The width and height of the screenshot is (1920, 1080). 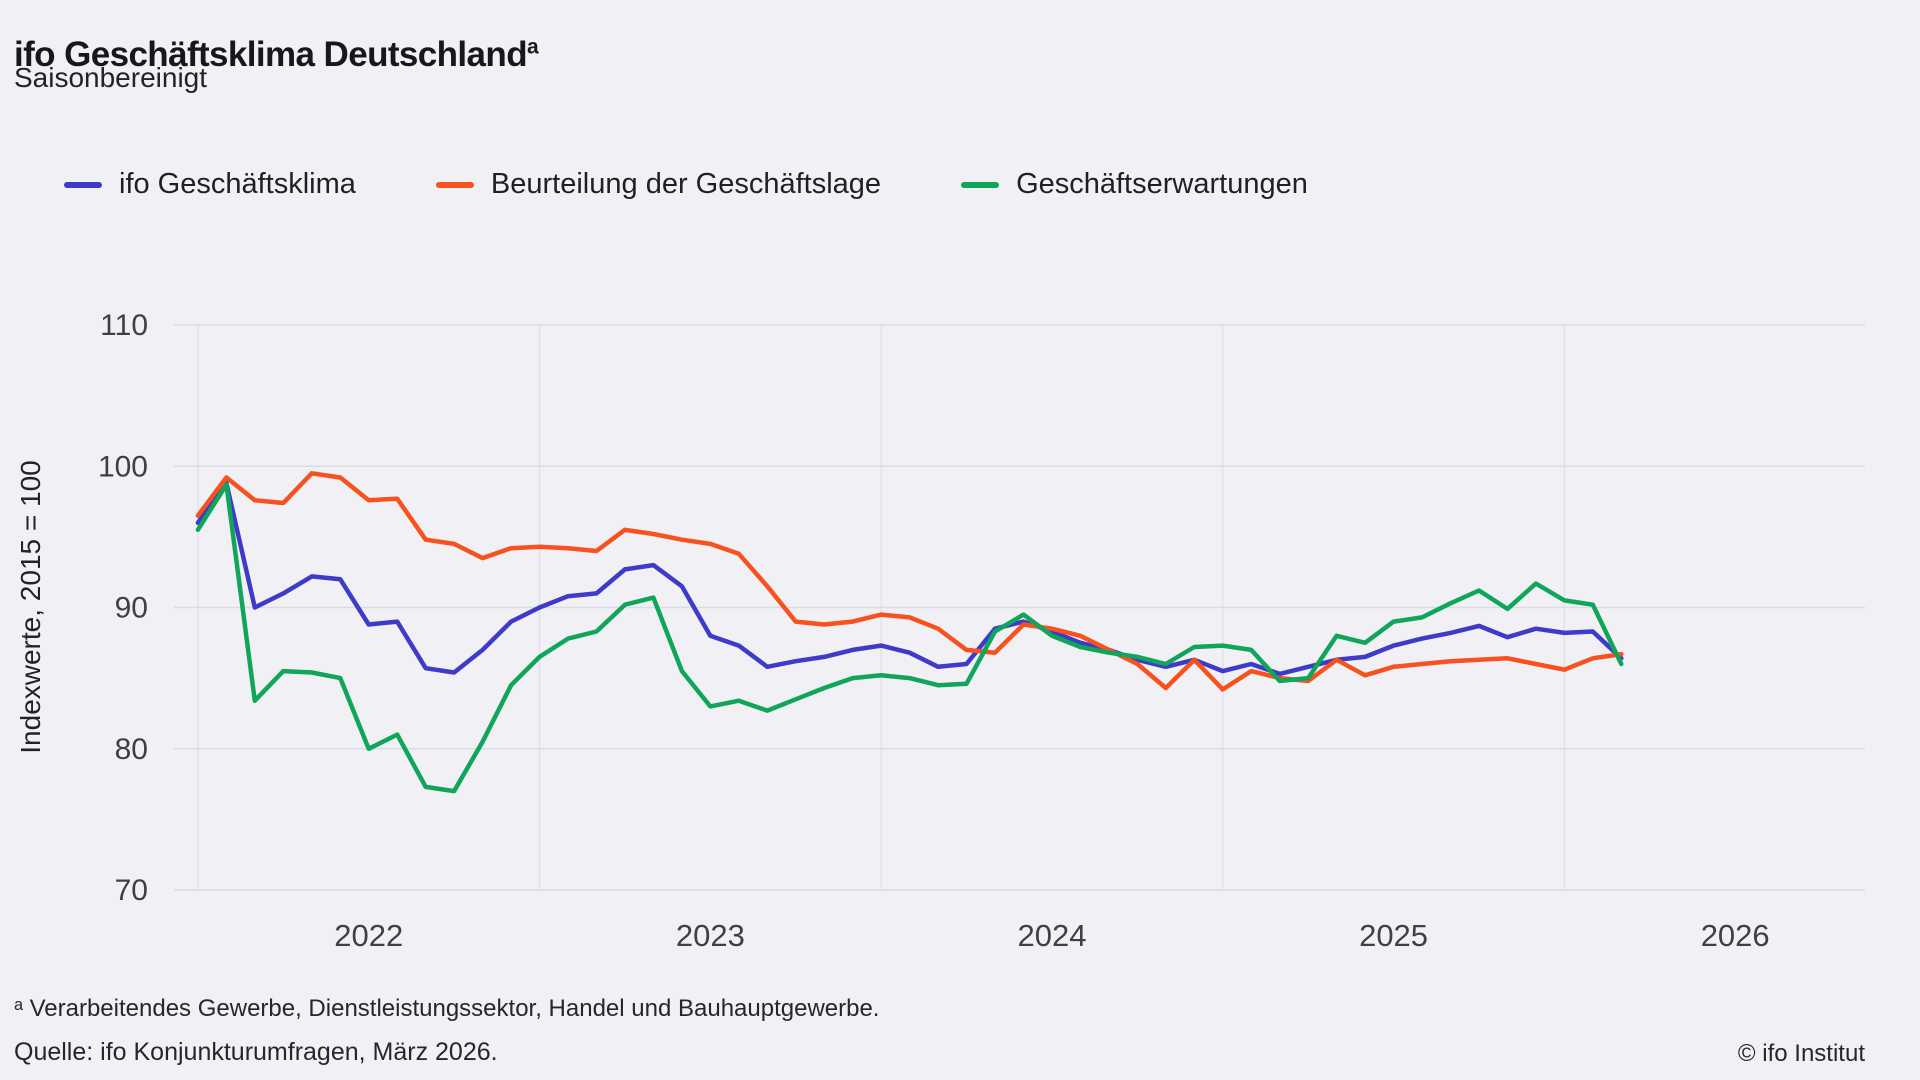 What do you see at coordinates (368, 935) in the screenshot?
I see `x-tick-label: 2022` at bounding box center [368, 935].